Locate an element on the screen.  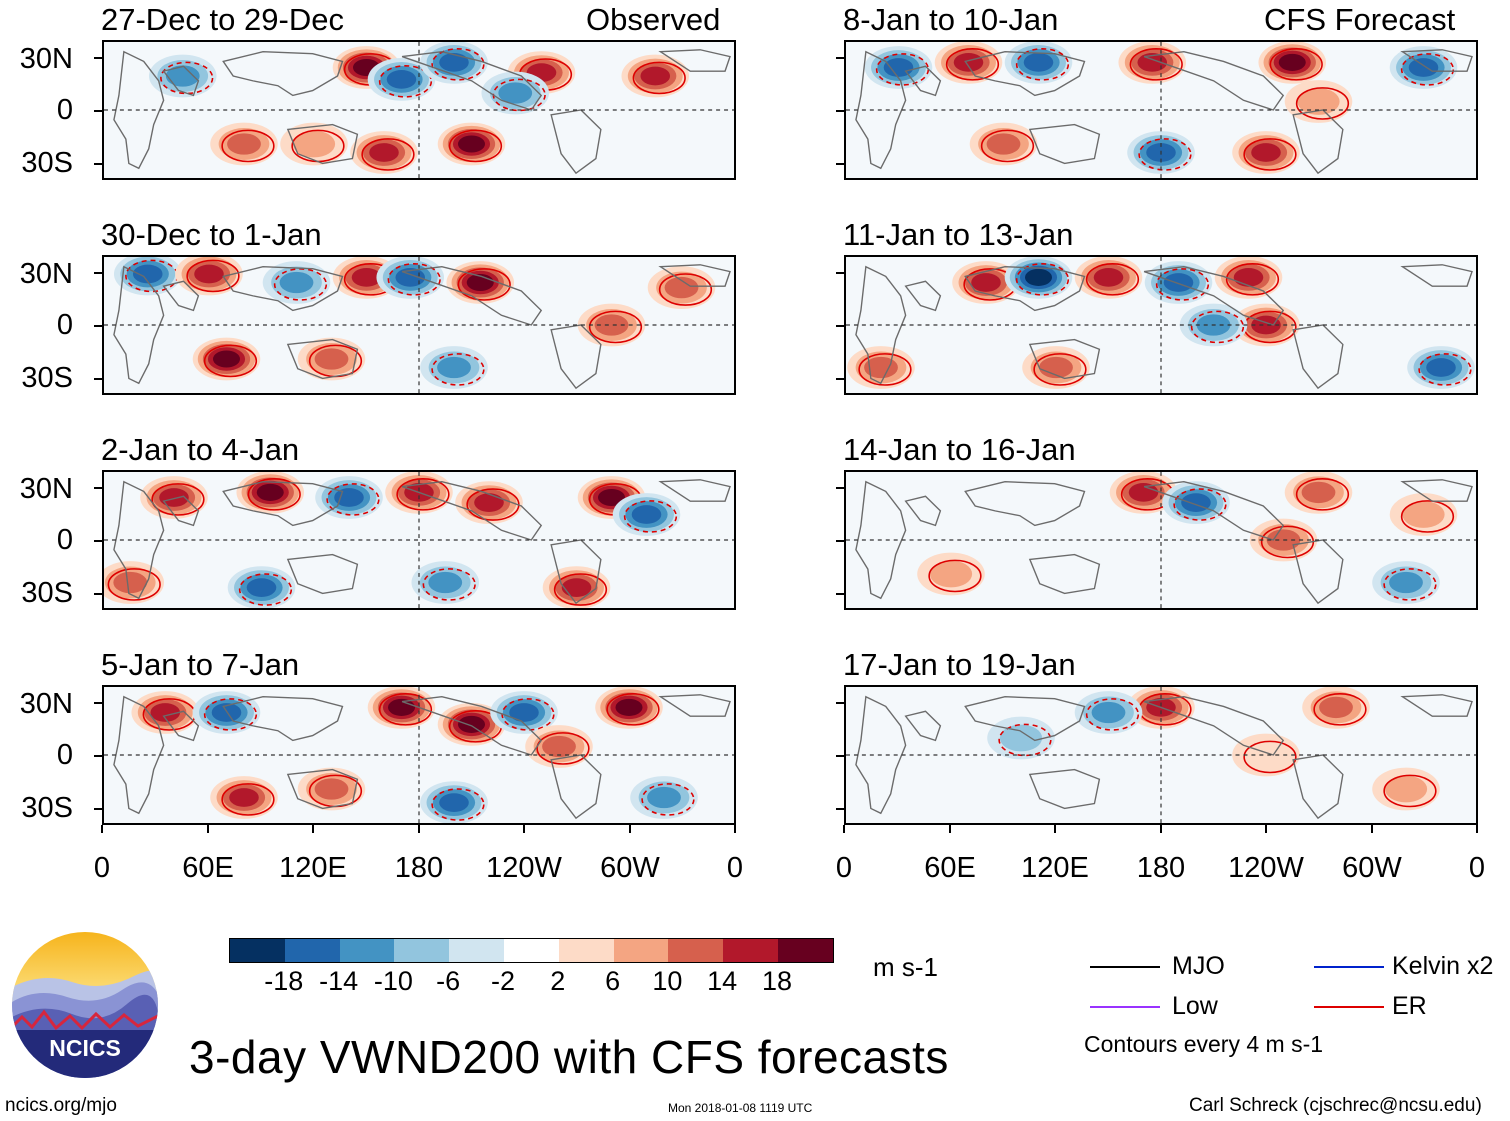
legend-label-mjo: MJO is located at coordinates (1198, 966).